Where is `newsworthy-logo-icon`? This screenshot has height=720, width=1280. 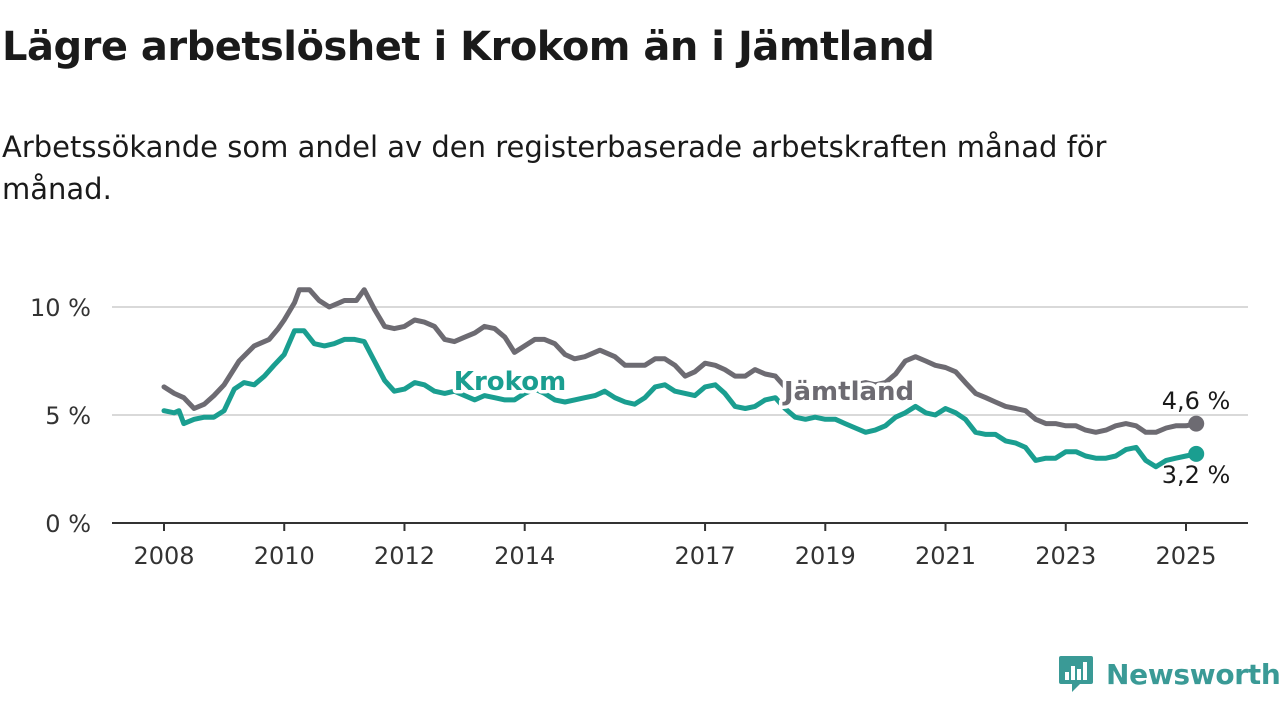 newsworthy-logo-icon is located at coordinates (1076, 674).